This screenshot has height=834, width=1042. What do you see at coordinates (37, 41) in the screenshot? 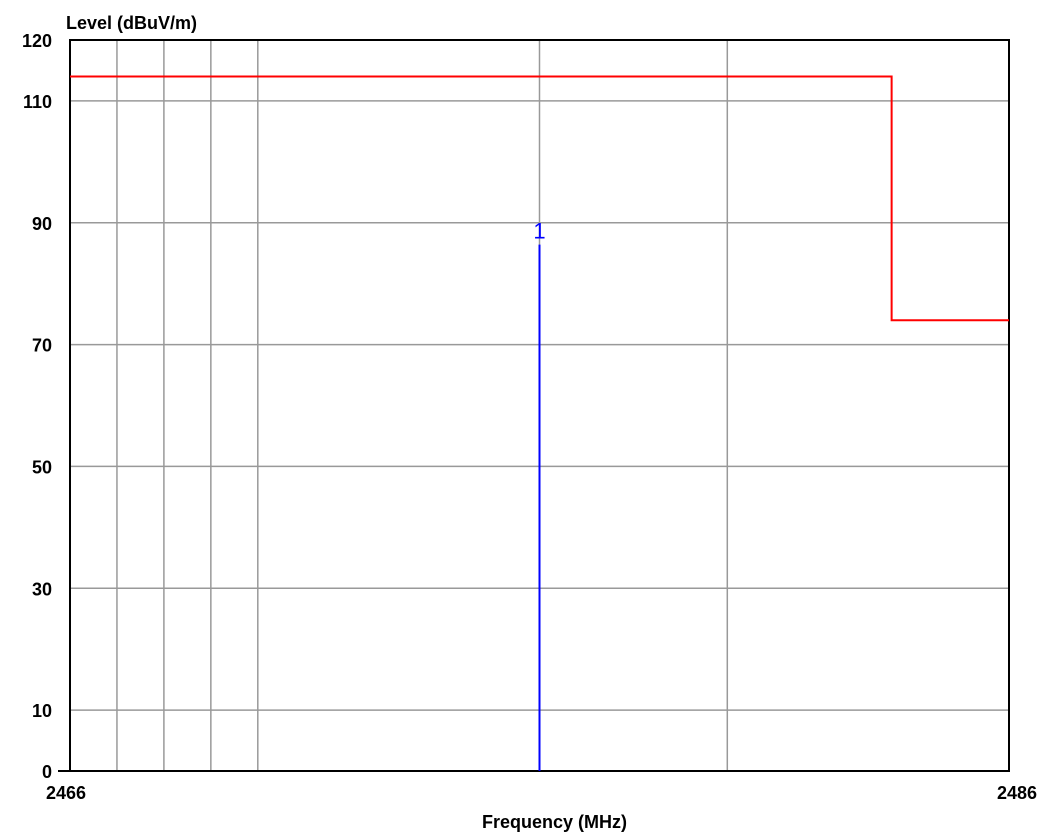
I see `y-tick-label: 120` at bounding box center [37, 41].